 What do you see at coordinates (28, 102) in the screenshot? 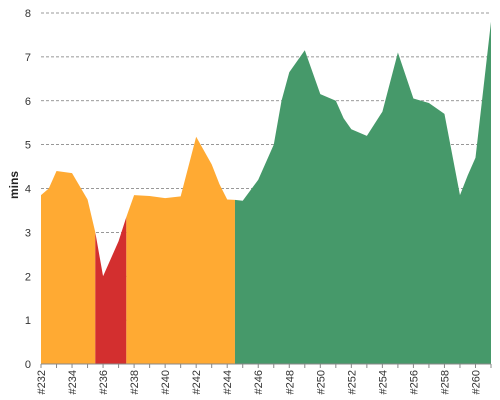
I see `y-tick-label: 6` at bounding box center [28, 102].